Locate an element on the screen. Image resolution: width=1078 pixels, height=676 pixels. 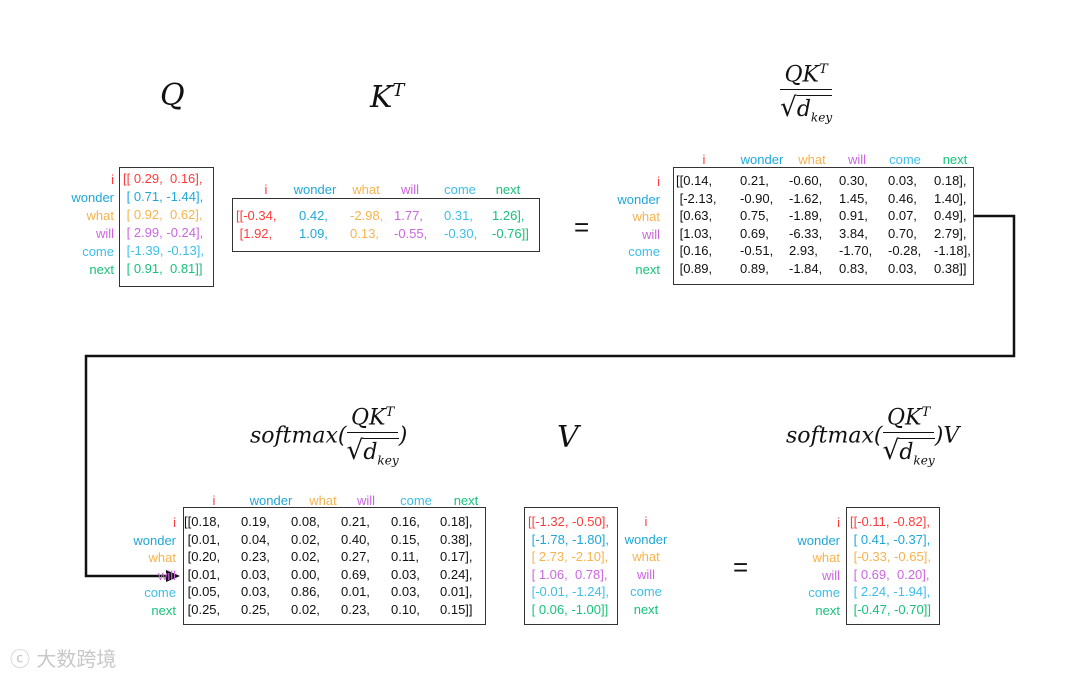
scores-cell-1-1: -0.90, is located at coordinates (757, 198).